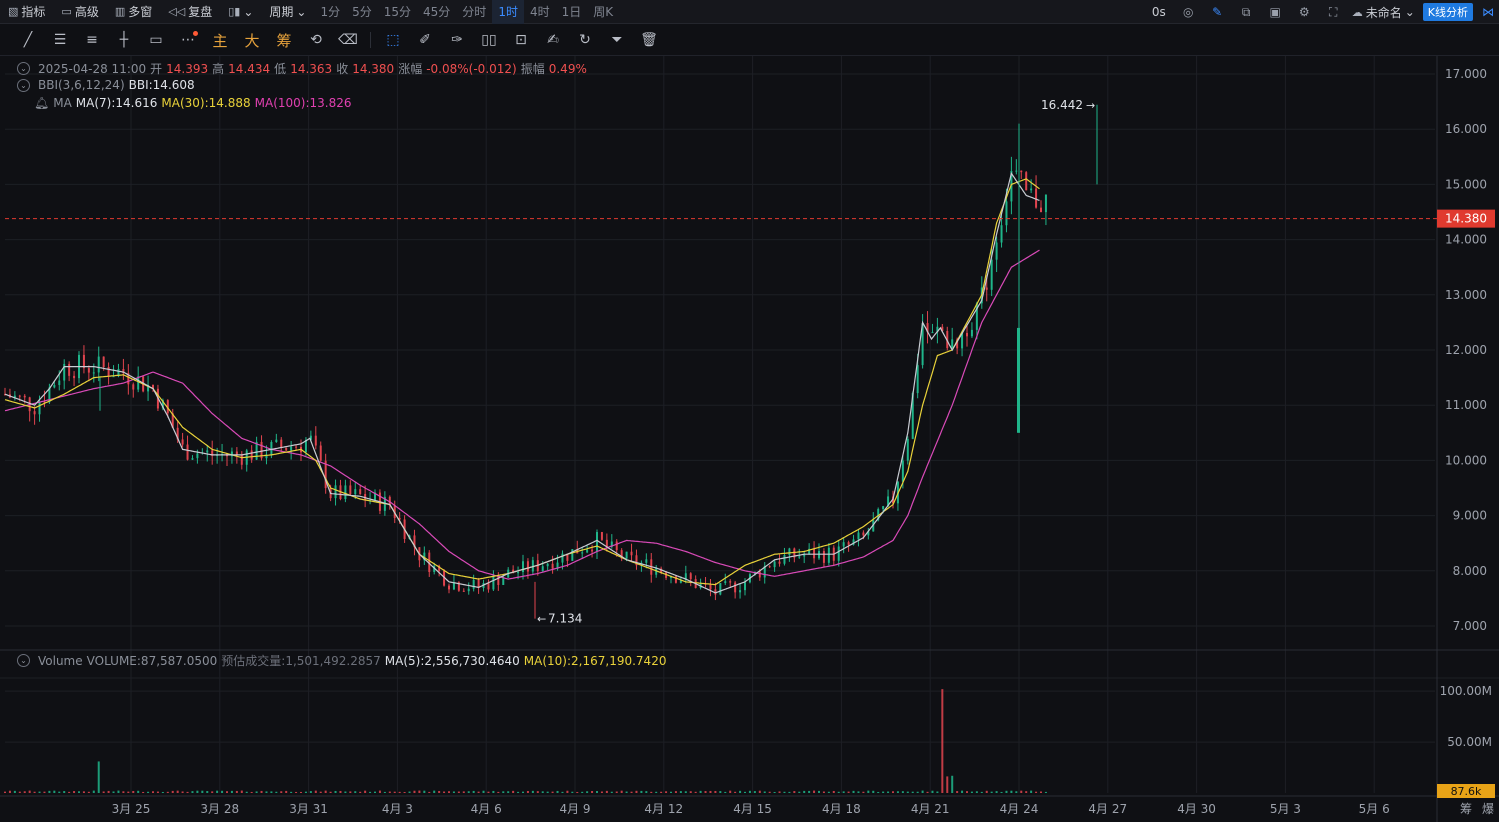 This screenshot has height=822, width=1499. What do you see at coordinates (1304, 12) in the screenshot?
I see `settings-icon: ⚙` at bounding box center [1304, 12].